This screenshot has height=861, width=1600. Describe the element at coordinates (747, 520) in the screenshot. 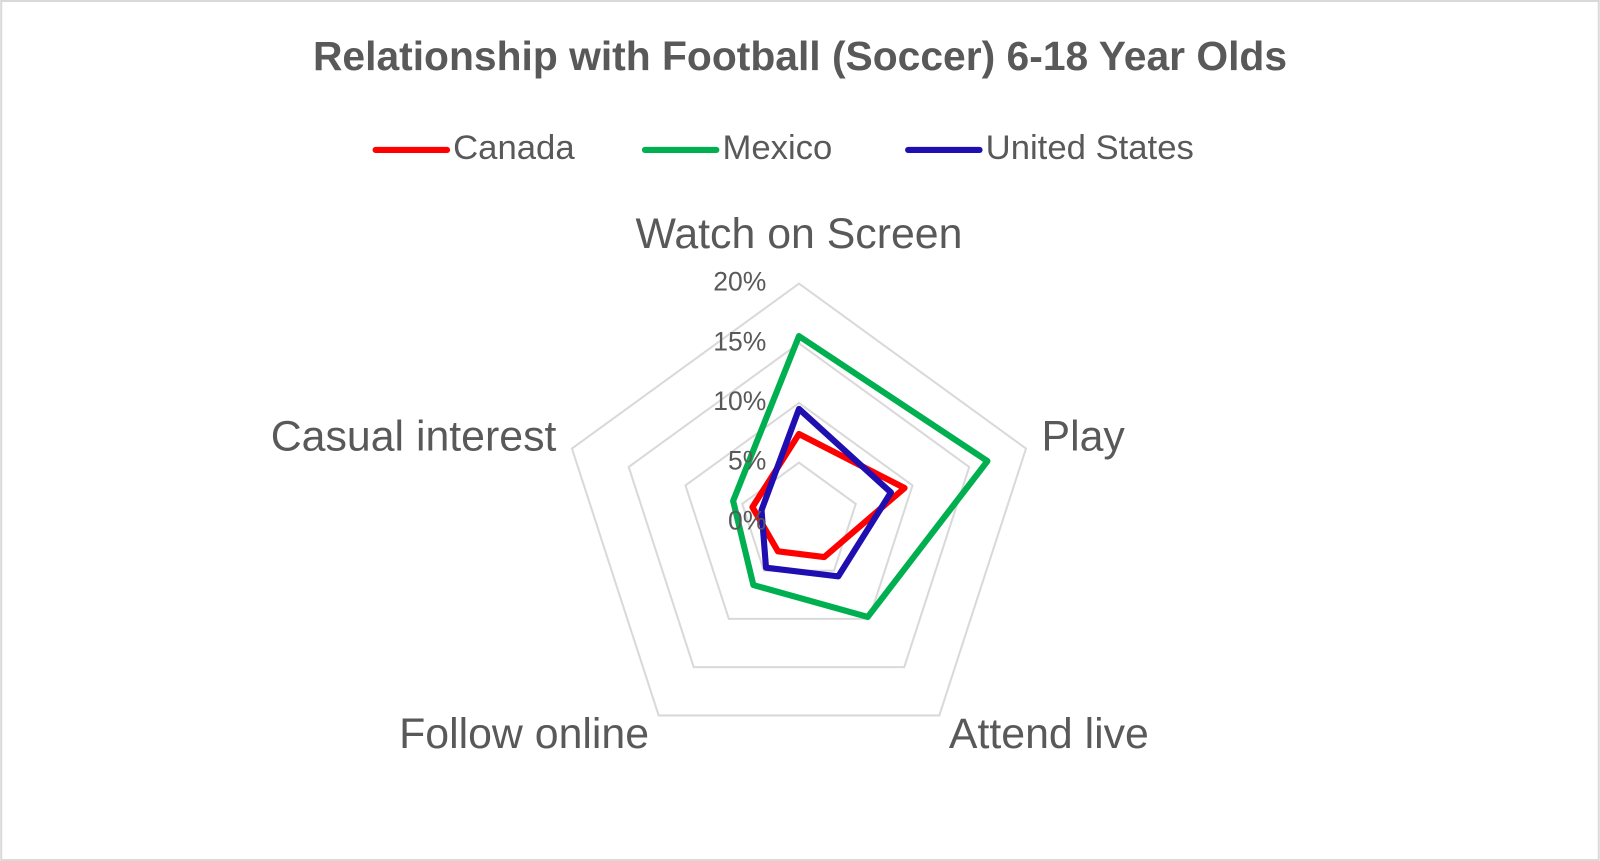

I see `tick-label: 0%` at that location.